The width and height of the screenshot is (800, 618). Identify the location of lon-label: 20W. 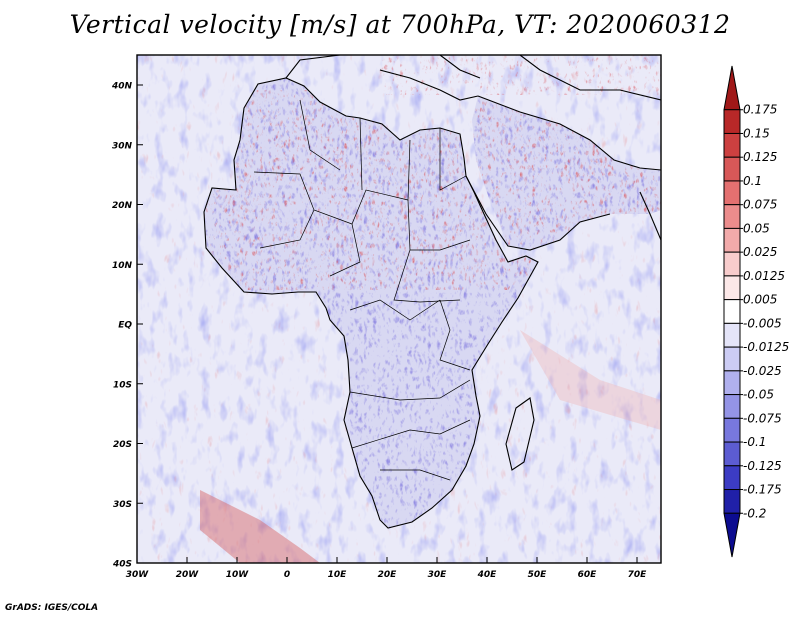
(188, 575).